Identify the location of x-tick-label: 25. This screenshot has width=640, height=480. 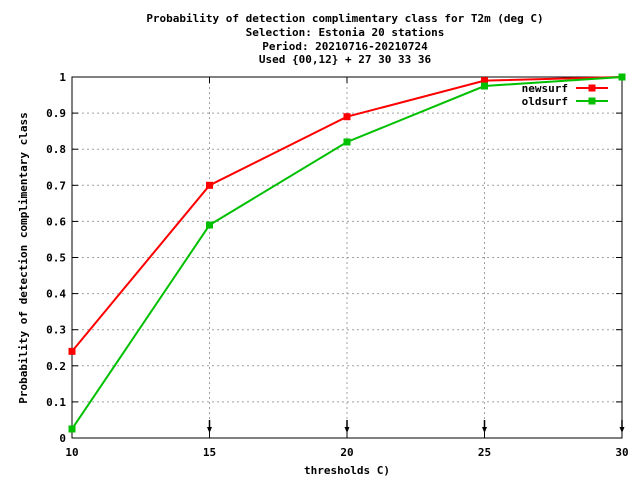
(484, 452).